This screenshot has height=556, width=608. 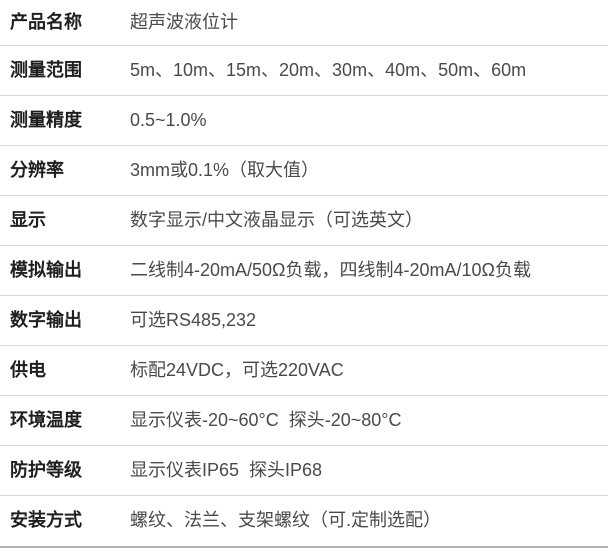 What do you see at coordinates (184, 21) in the screenshot?
I see `spec-value: 超声波液位计` at bounding box center [184, 21].